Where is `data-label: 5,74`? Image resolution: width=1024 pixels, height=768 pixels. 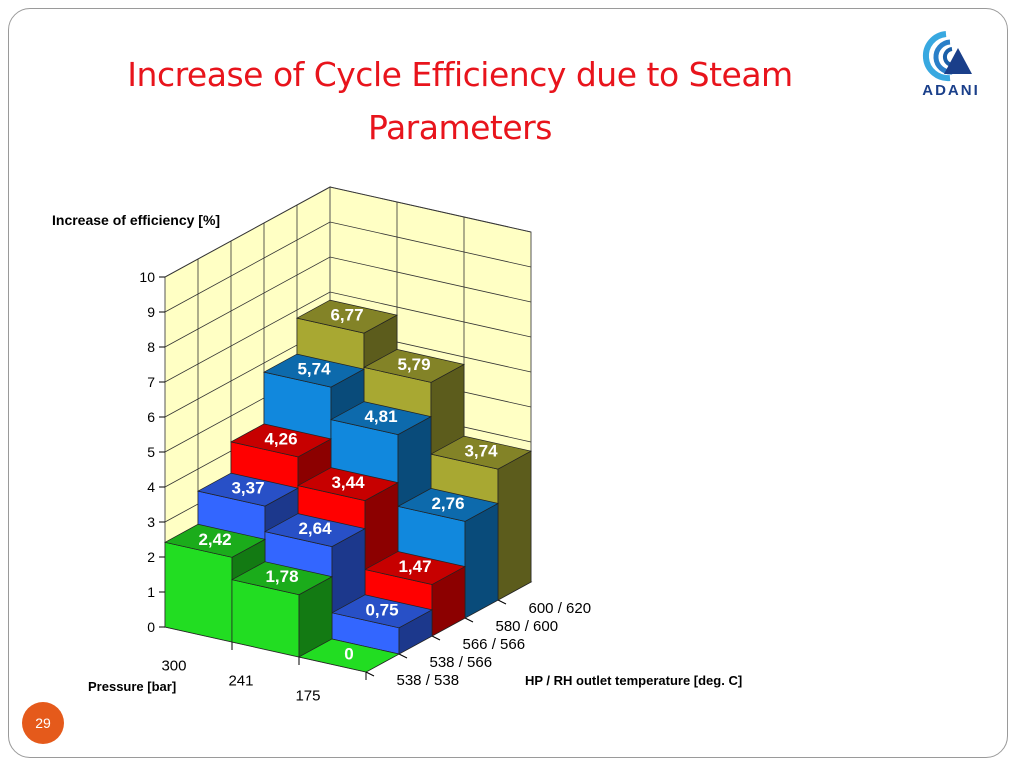
data-label: 5,74 is located at coordinates (314, 369).